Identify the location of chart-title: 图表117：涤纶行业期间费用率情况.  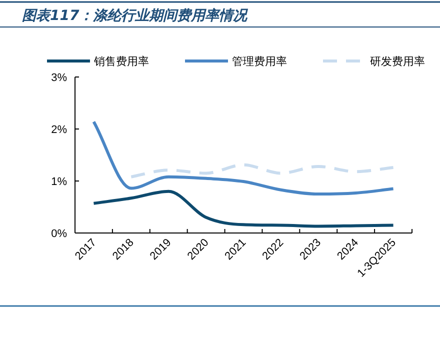
(136, 15).